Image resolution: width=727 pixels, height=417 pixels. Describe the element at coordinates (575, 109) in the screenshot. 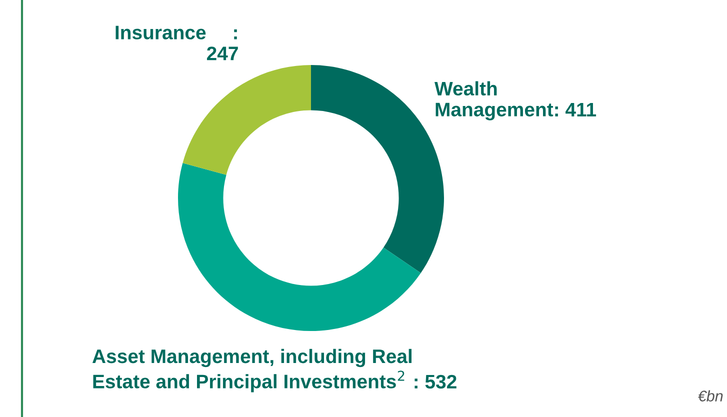

I see `data-label: : 411` at that location.